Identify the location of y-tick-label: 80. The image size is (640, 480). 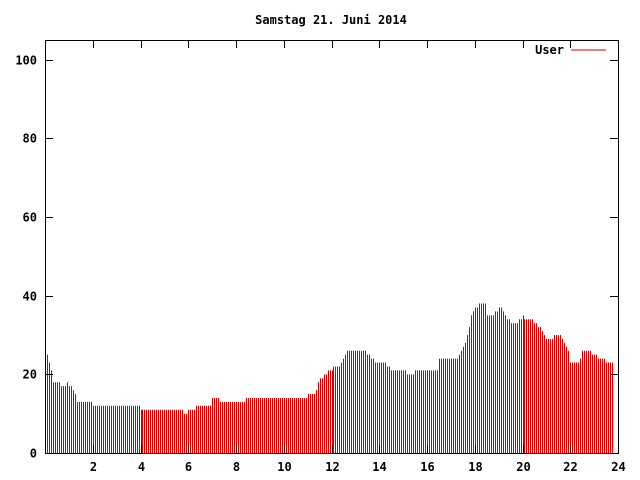
(30, 139).